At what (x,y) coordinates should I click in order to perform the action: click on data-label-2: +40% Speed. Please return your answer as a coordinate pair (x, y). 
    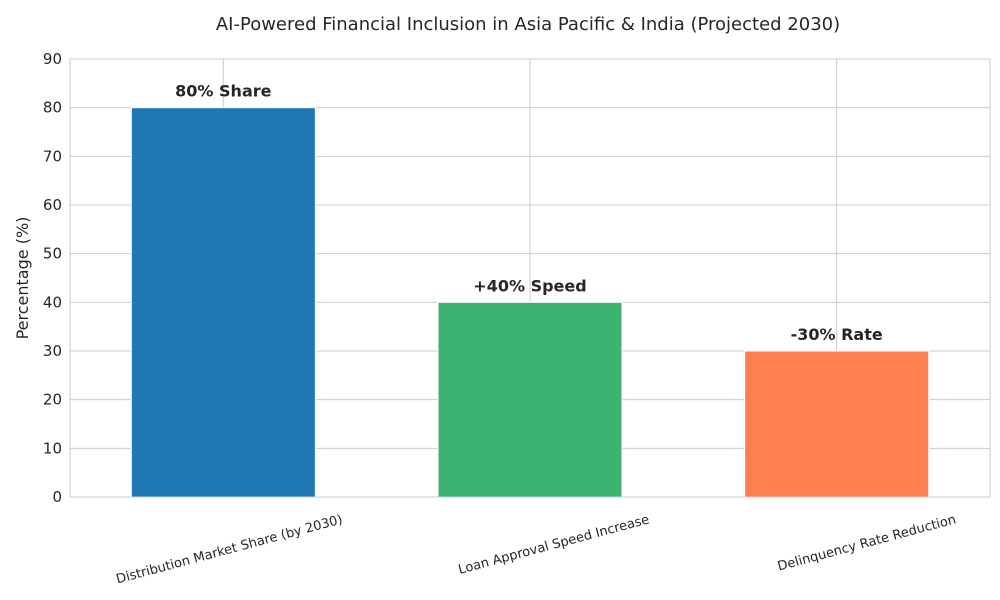
    Looking at the image, I should click on (529, 285).